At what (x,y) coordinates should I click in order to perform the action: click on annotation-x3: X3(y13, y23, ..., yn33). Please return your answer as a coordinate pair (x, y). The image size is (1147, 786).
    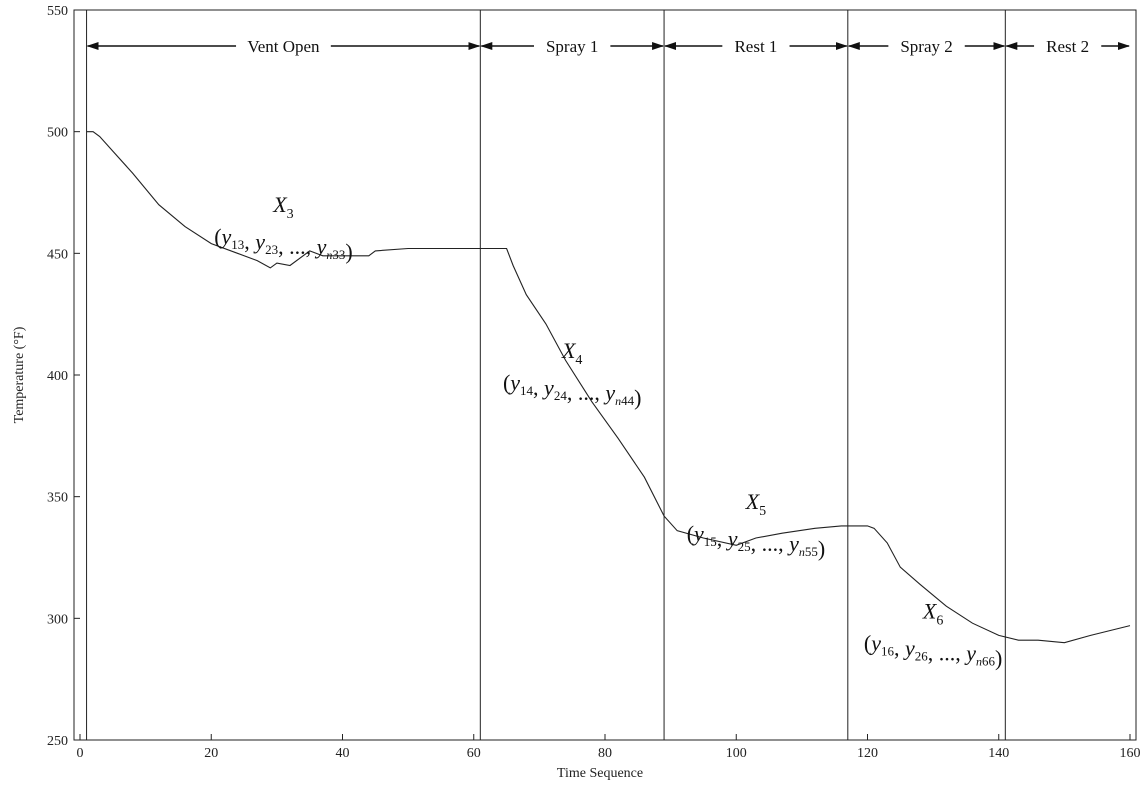
    Looking at the image, I should click on (283, 228).